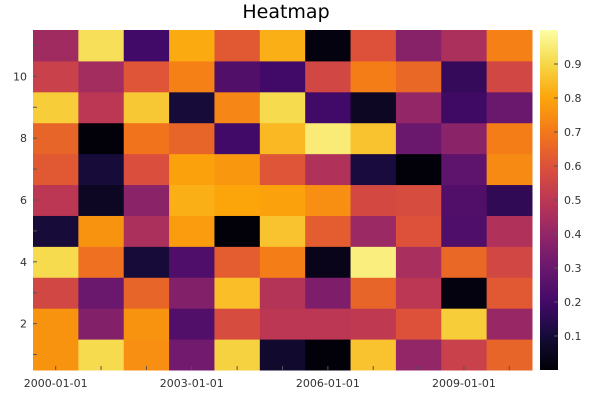 The image size is (600, 400). What do you see at coordinates (573, 98) in the screenshot?
I see `colorbar-tick-label: 0.8` at bounding box center [573, 98].